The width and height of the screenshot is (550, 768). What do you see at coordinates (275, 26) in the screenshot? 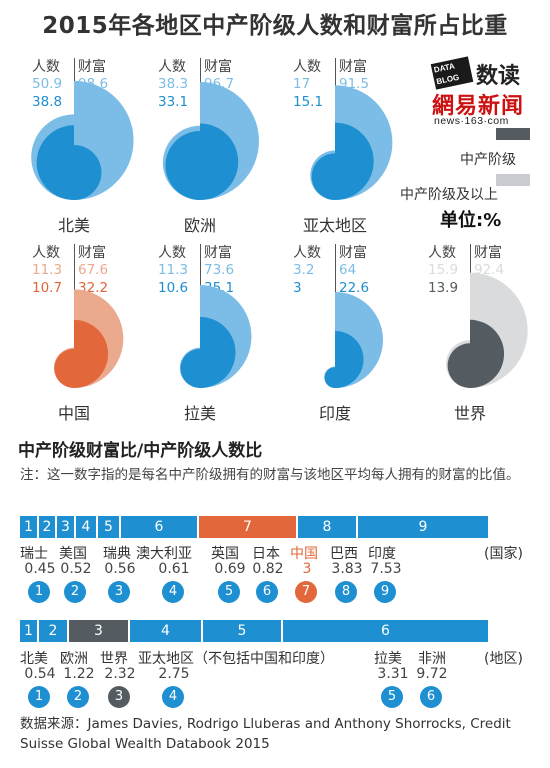
I see `page-title: 2015年各地区中产阶级人数和财富所占比重` at bounding box center [275, 26].